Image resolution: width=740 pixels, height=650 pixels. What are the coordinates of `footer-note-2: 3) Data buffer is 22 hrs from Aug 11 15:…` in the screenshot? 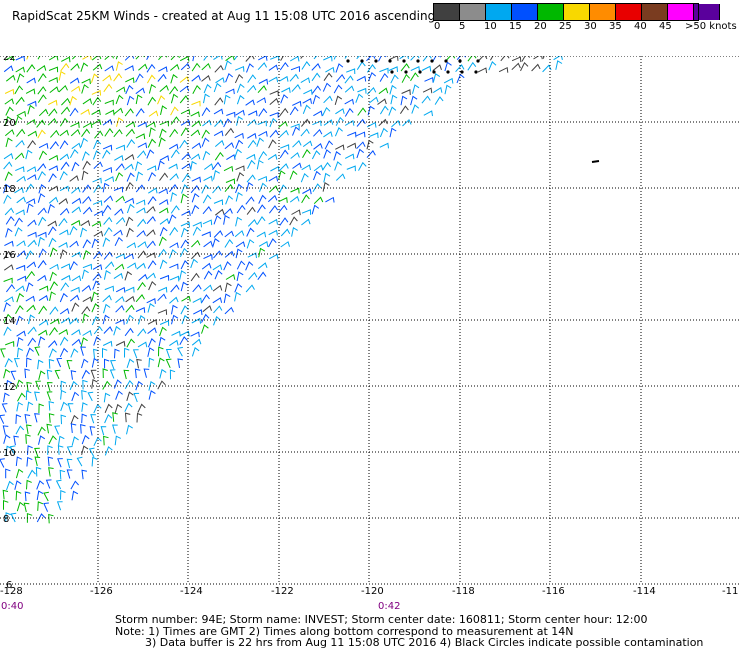 It's located at (424, 642).